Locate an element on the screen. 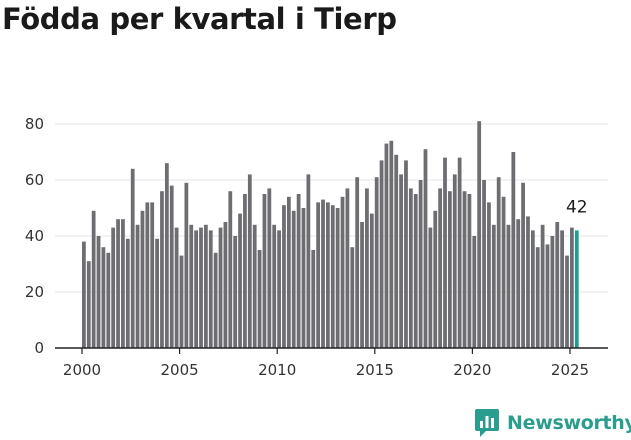 The width and height of the screenshot is (631, 440). y-tick-label: 40 is located at coordinates (34, 236).